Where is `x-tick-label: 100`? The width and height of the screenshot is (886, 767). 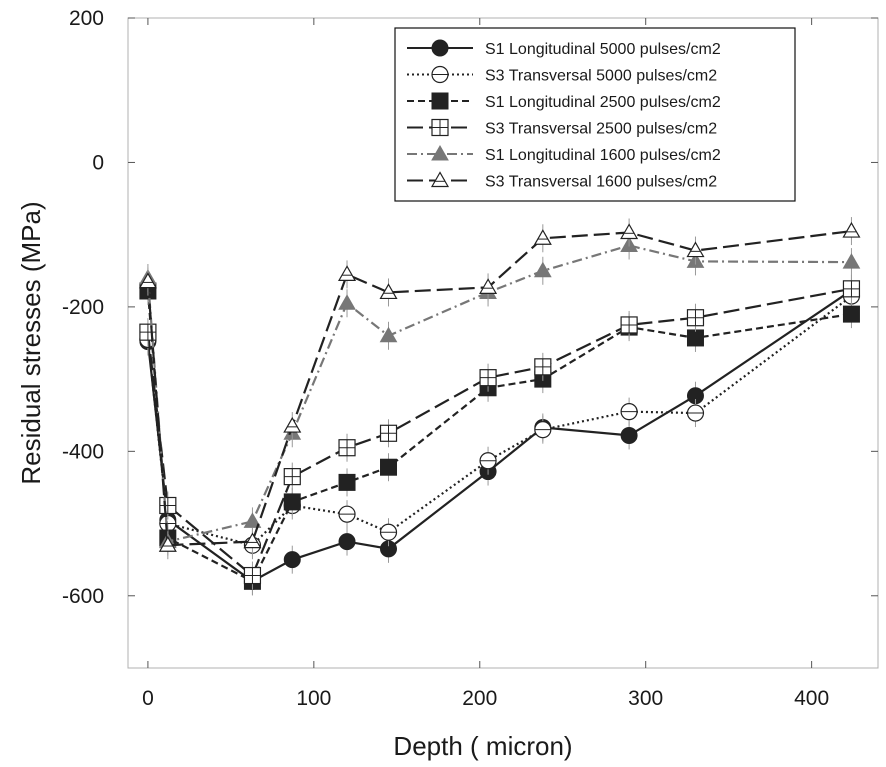
x-tick-label: 100 is located at coordinates (313, 698).